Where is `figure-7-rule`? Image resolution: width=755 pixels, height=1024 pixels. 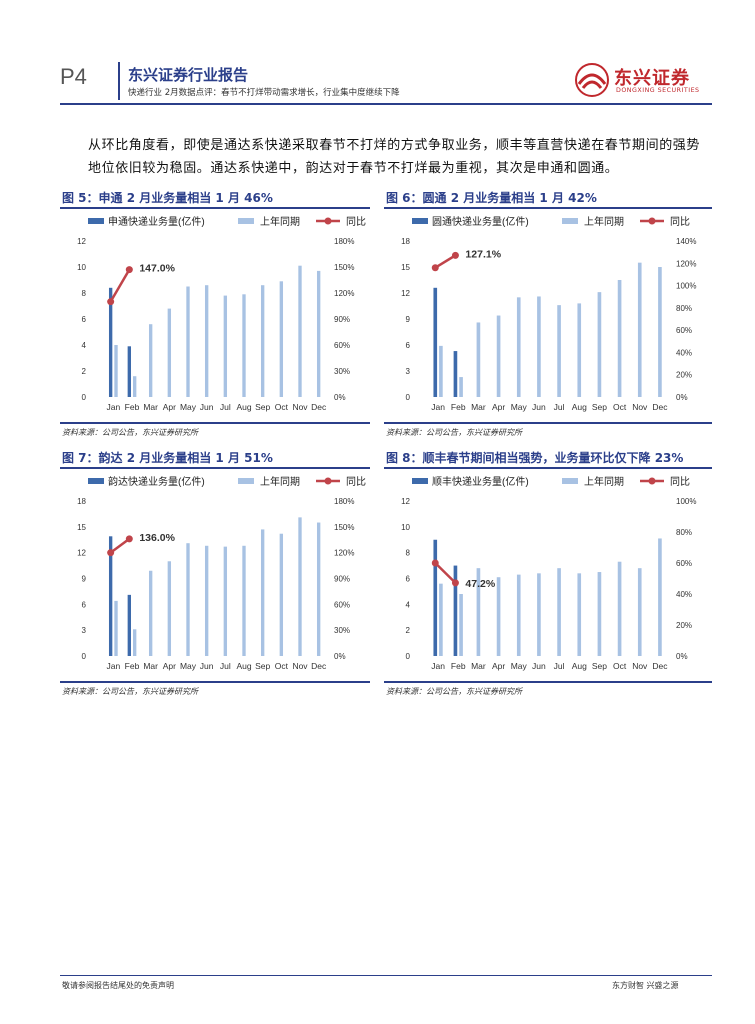
figure-7-rule is located at coordinates (215, 468).